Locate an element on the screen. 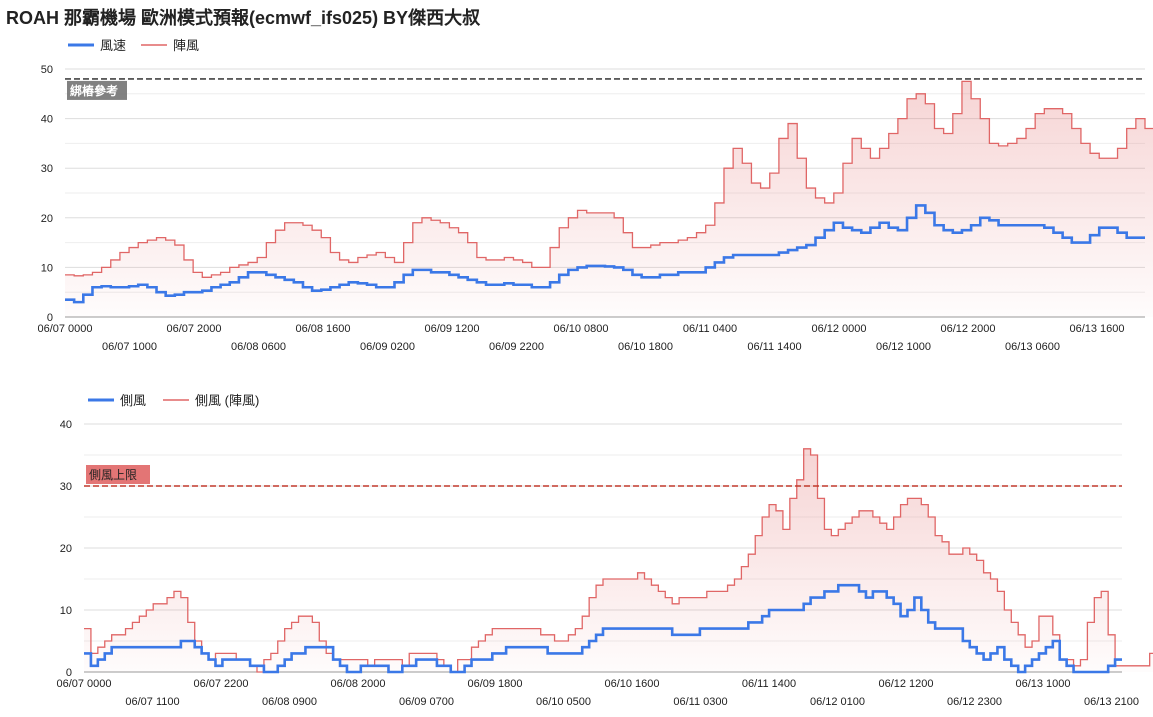 This screenshot has height=717, width=1153. y-tick-label: 50 is located at coordinates (47, 70).